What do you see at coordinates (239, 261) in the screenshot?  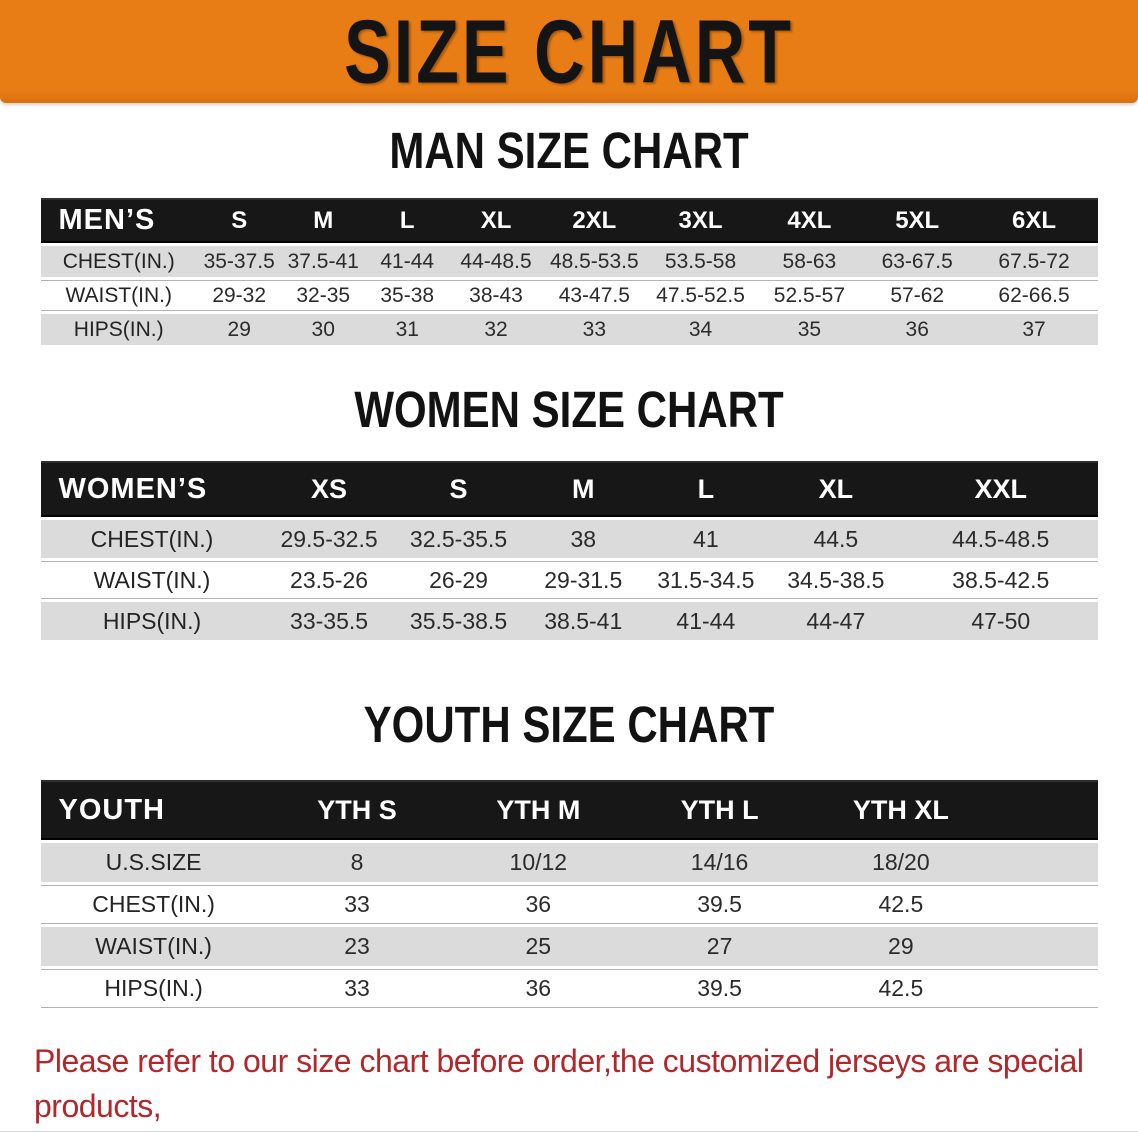 I see `size-value: 35-37.5` at bounding box center [239, 261].